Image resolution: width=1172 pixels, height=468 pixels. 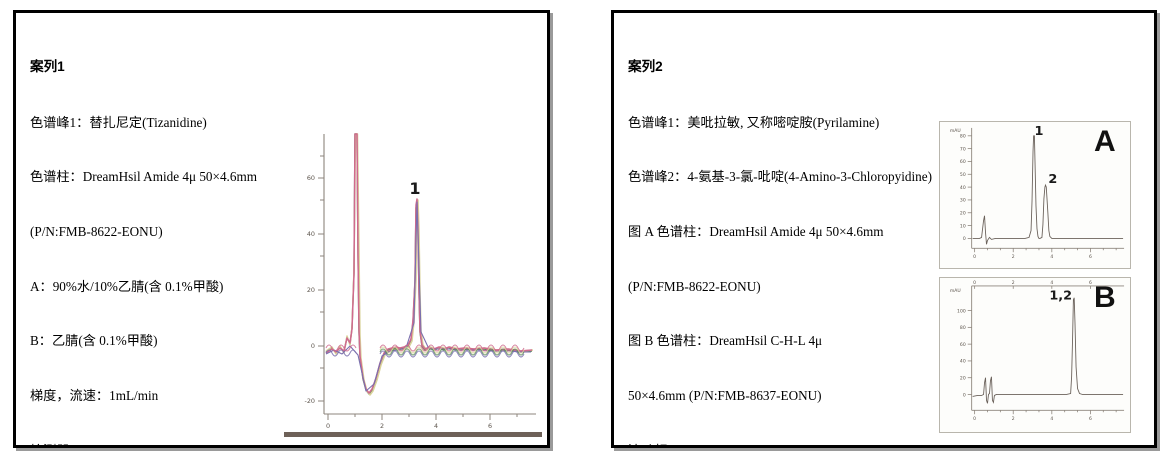 What do you see at coordinates (694, 286) in the screenshot?
I see `case2-line-3: (P/N:FMB-8622-EONU)` at bounding box center [694, 286].